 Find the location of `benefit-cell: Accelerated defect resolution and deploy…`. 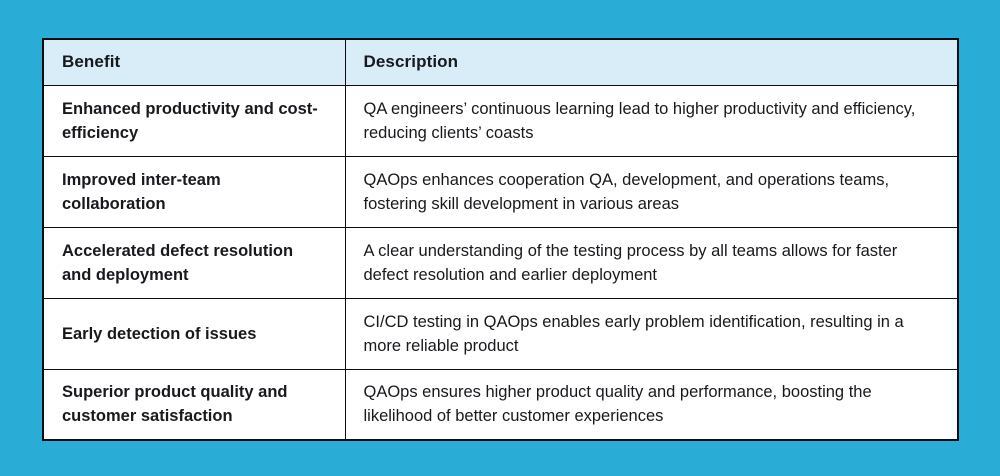

benefit-cell: Accelerated defect resolution and deploy… is located at coordinates (194, 262).